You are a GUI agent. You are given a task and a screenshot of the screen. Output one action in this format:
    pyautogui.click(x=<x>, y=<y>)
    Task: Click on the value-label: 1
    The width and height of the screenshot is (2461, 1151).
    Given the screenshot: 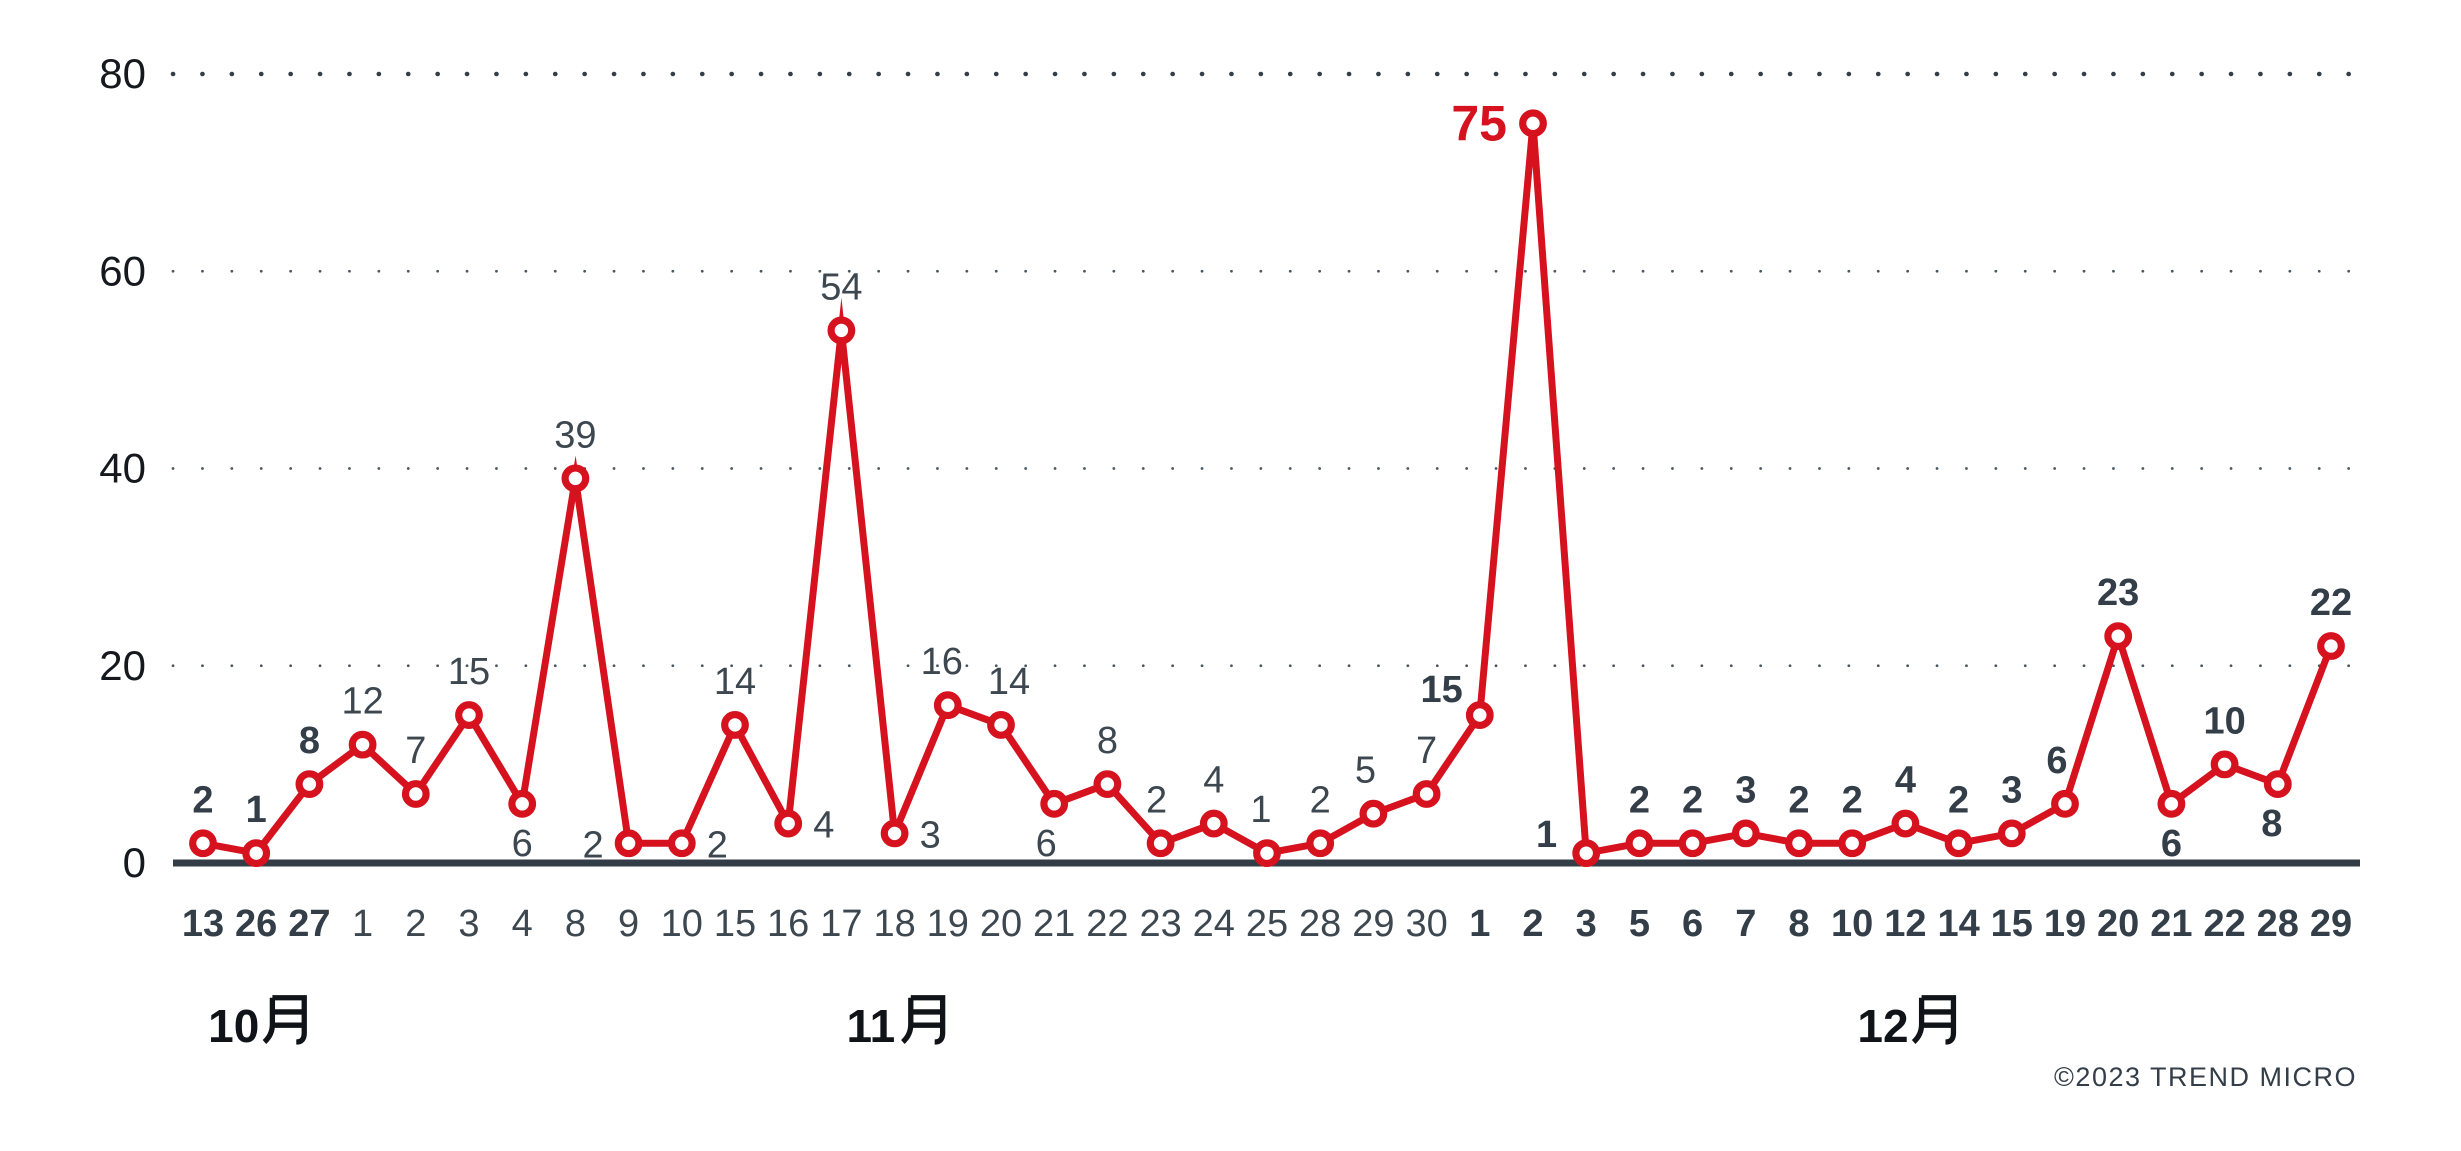 What is the action you would take?
    pyautogui.click(x=1260, y=810)
    